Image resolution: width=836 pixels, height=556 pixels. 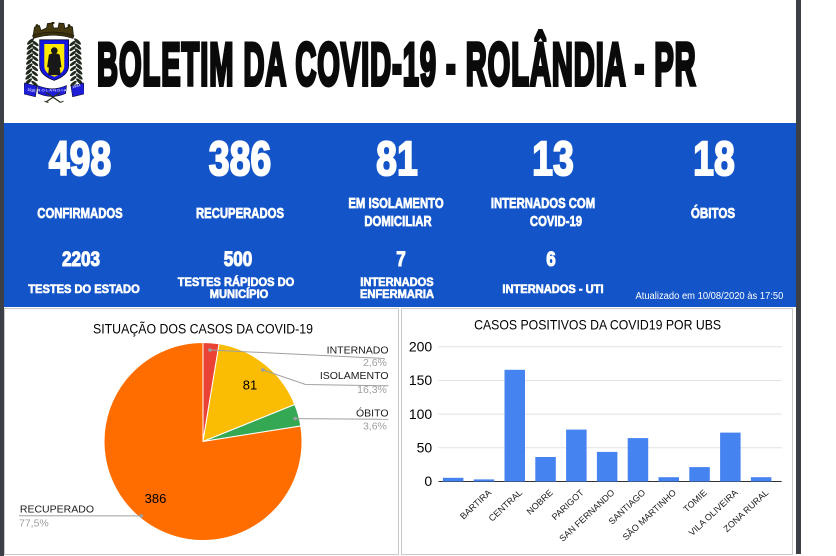 What do you see at coordinates (354, 376) in the screenshot?
I see `svg-text: ISOLAMENTO` at bounding box center [354, 376].